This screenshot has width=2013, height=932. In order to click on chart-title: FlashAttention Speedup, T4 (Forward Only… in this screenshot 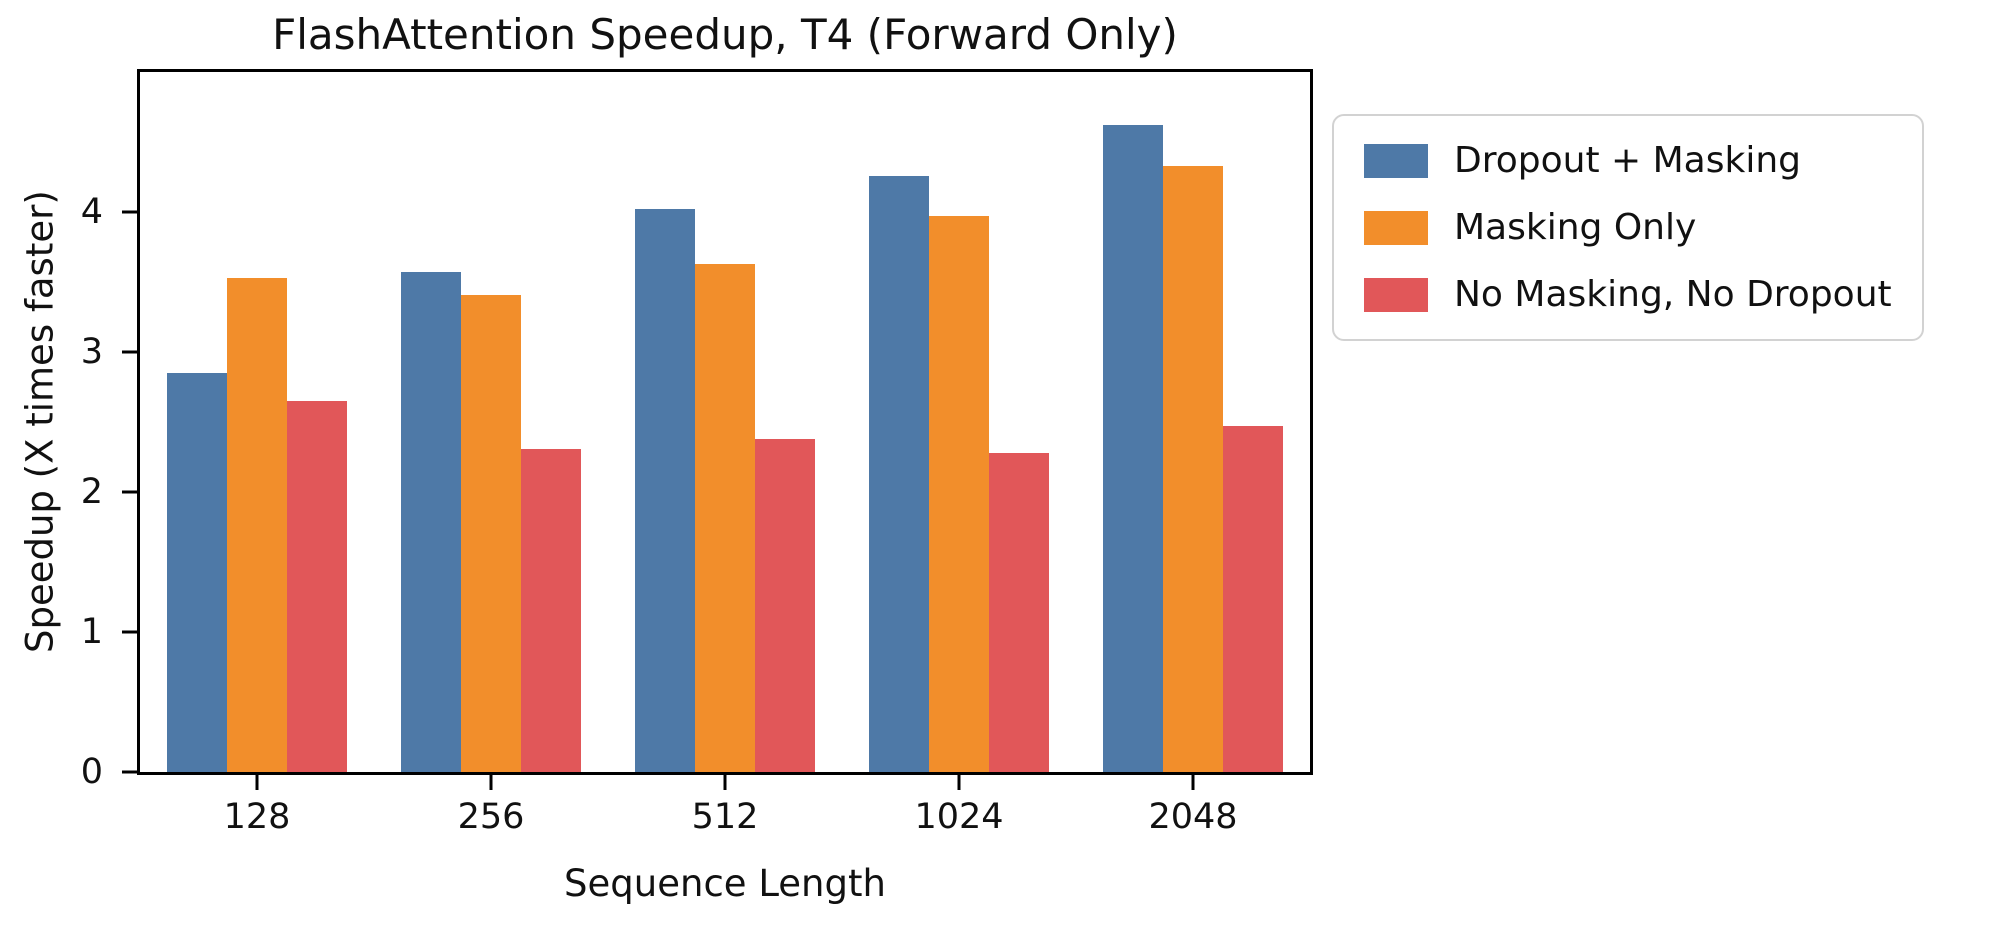, I will do `click(725, 34)`.